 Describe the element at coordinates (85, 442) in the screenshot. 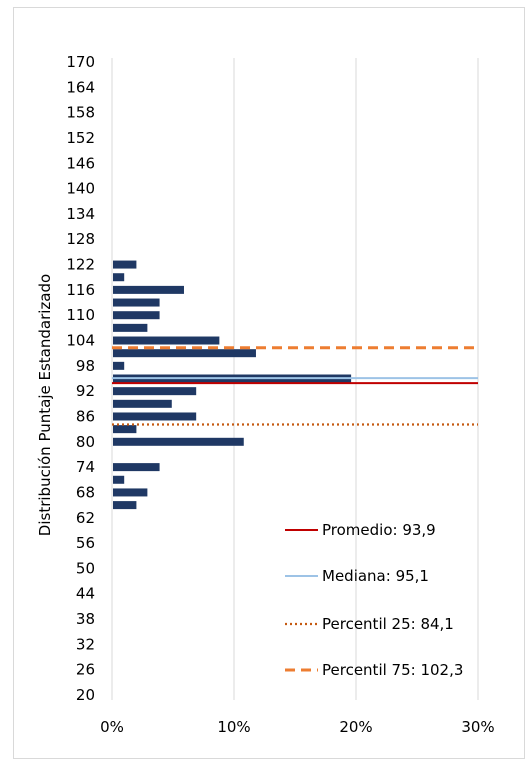

I see `y-tick-80: 80` at that location.